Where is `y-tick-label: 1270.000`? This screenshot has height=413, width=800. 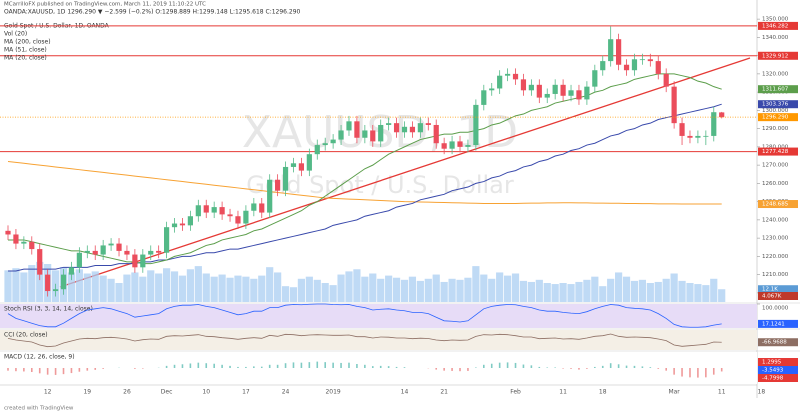 y-tick-label: 1270.000 is located at coordinates (775, 166).